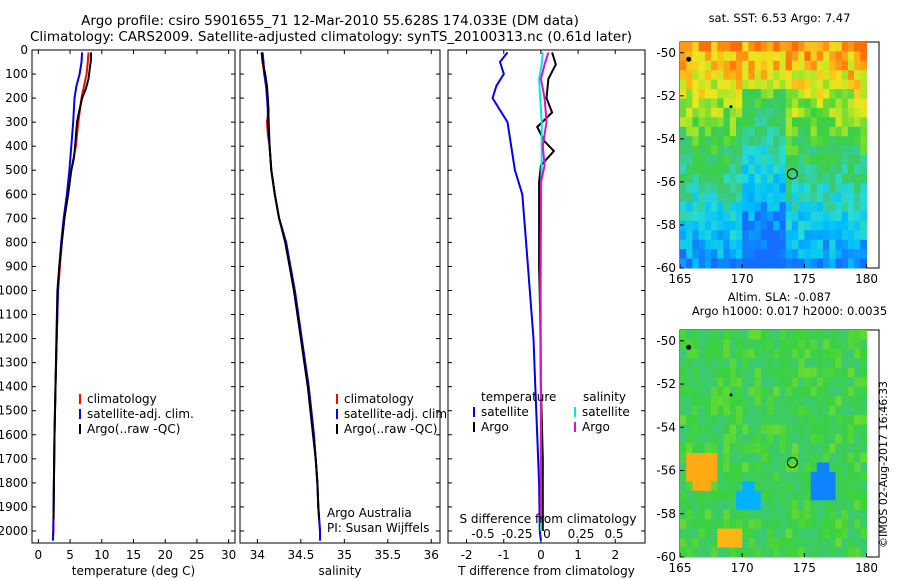  What do you see at coordinates (680, 279) in the screenshot?
I see `sst-map-xtick-label: 165` at bounding box center [680, 279].